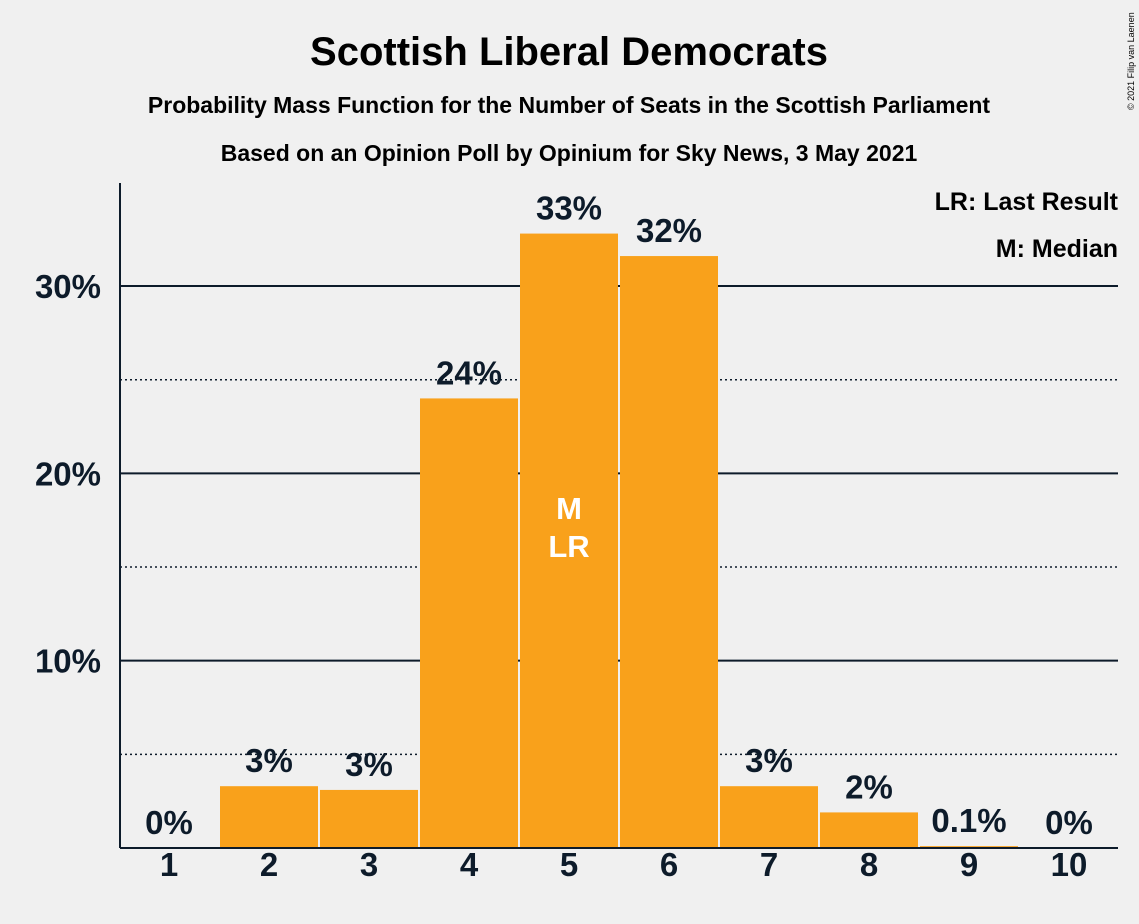 The image size is (1139, 924). What do you see at coordinates (569, 208) in the screenshot?
I see `bar-value-label: 33%` at bounding box center [569, 208].